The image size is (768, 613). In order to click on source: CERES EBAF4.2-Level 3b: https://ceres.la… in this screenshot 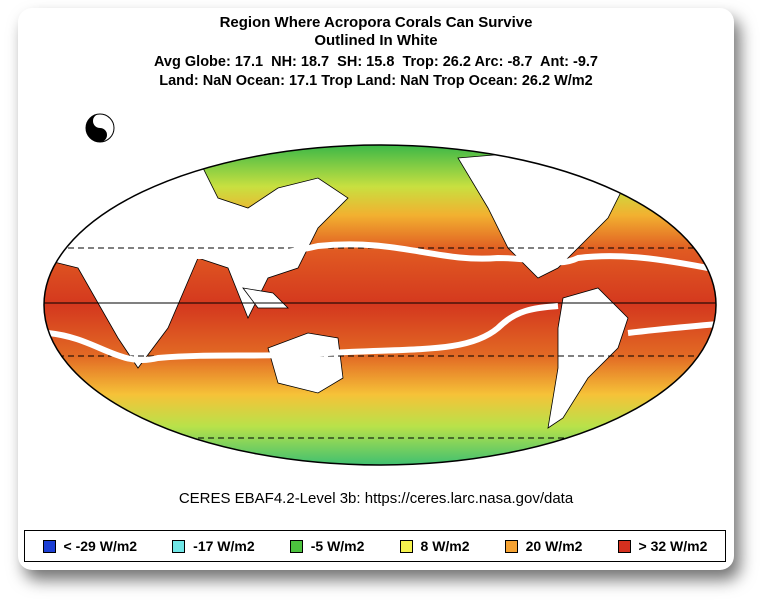, I will do `click(376, 498)`.